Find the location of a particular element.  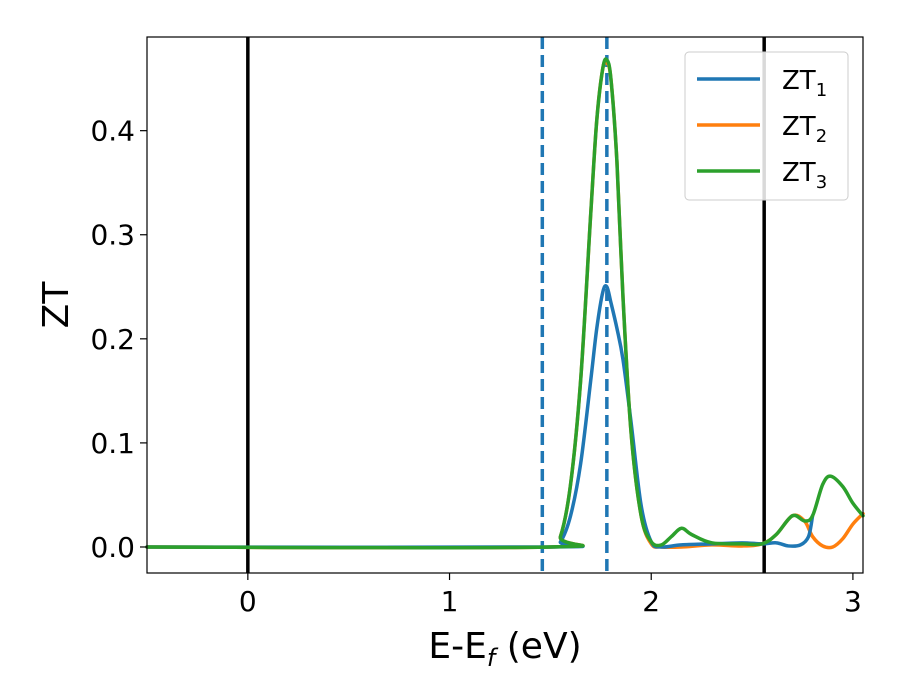

y-tick-label: 0.4 is located at coordinates (112, 131).